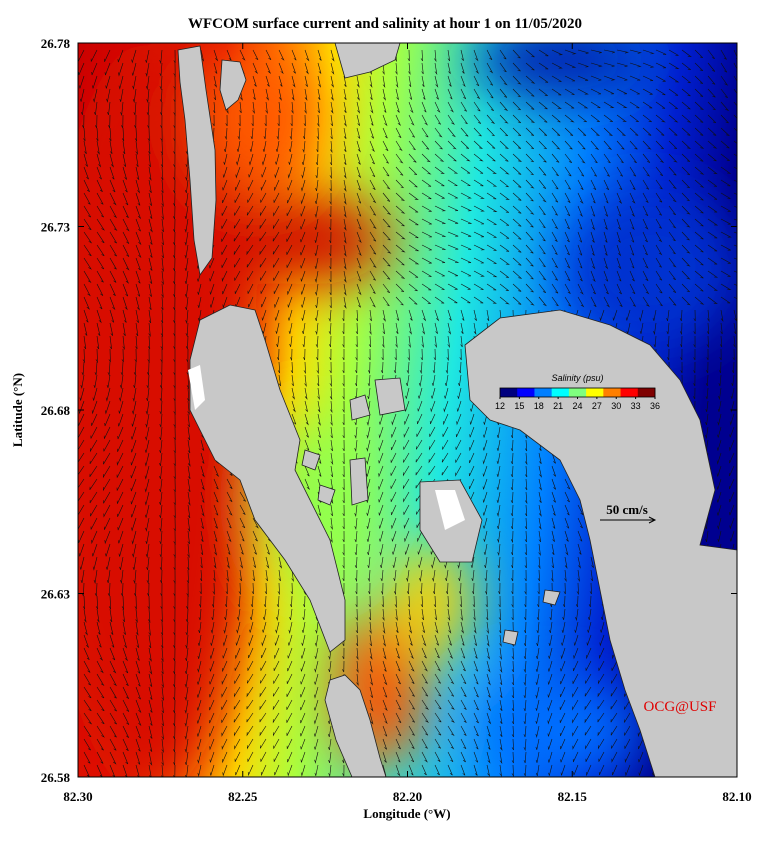 This screenshot has width=770, height=864. What do you see at coordinates (407, 796) in the screenshot?
I see `x-tick-label: 82.20` at bounding box center [407, 796].